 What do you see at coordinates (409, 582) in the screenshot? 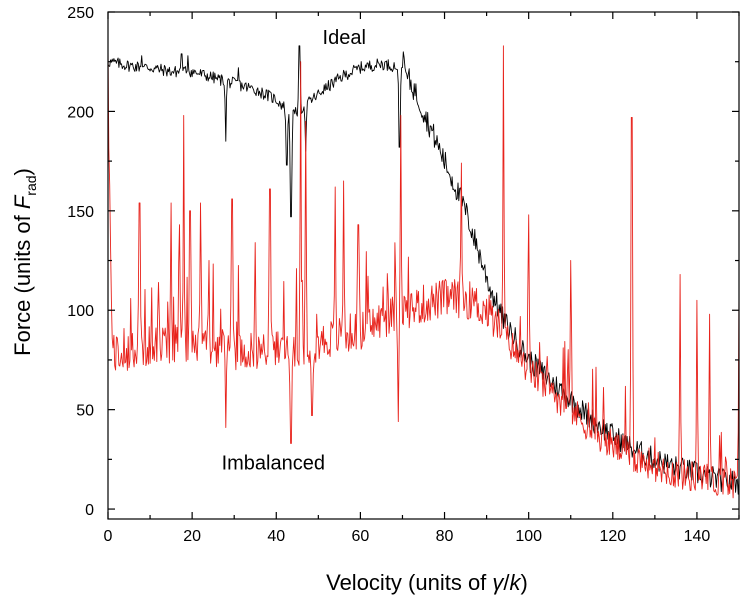
I see `x-axis-title-prefix: Velocity (units of` at bounding box center [409, 582].